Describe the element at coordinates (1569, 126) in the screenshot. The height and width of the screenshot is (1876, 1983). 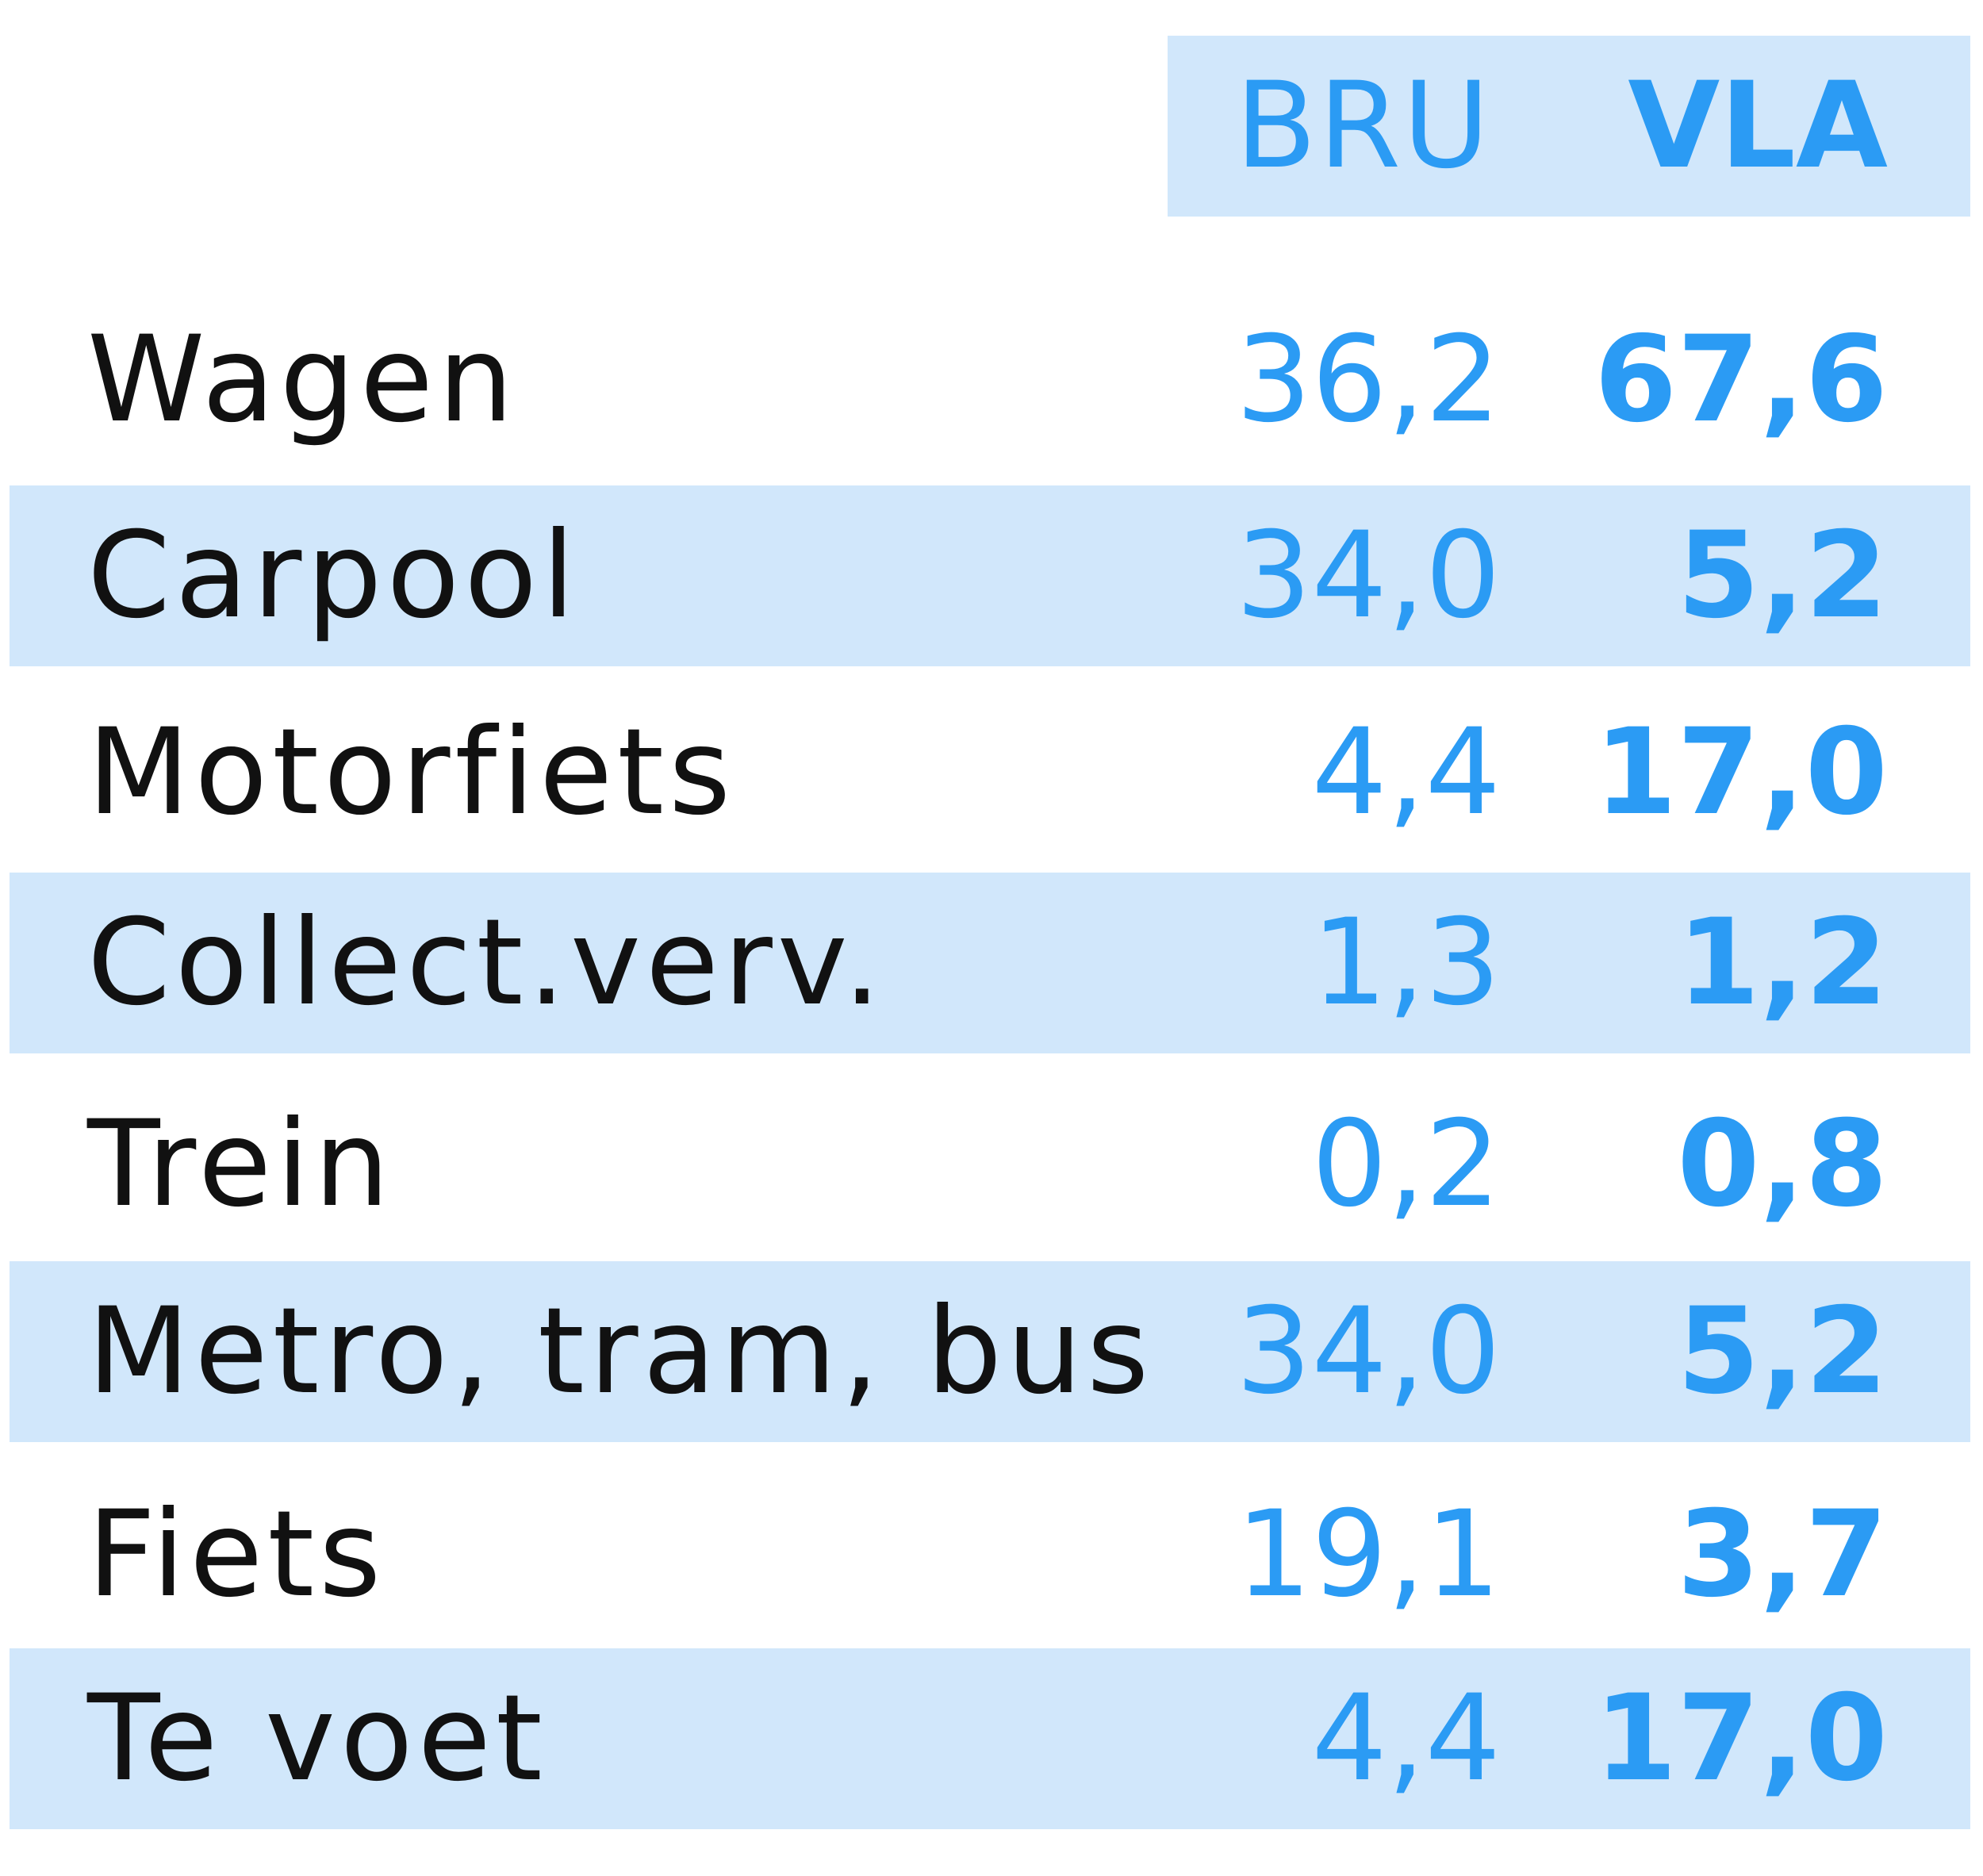
I see `column-header-band` at that location.